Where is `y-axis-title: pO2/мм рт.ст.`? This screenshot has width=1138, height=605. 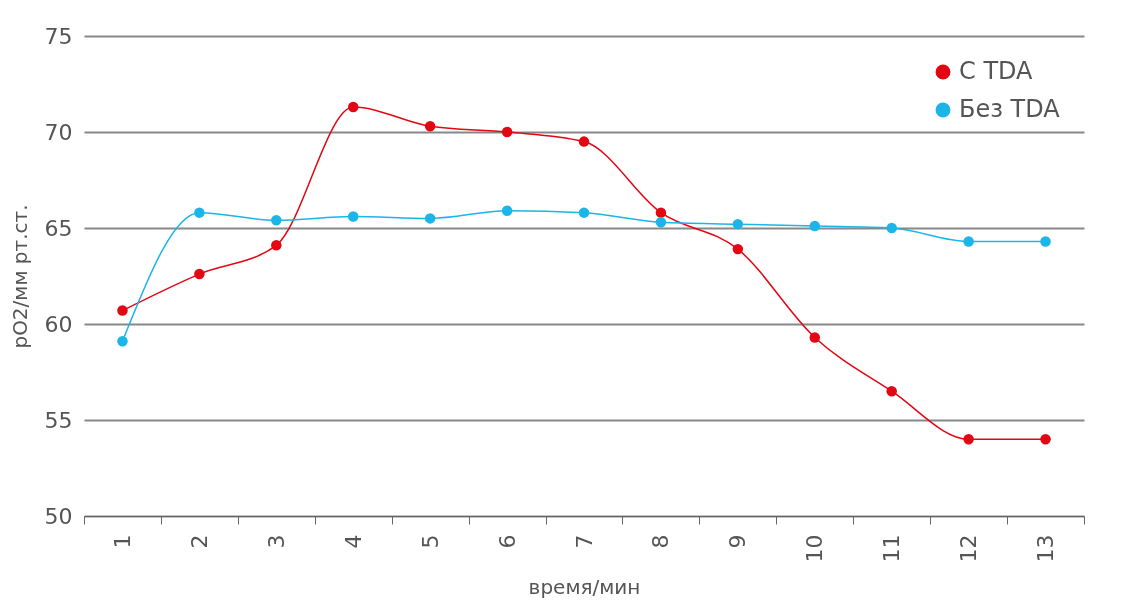
y-axis-title: pO2/мм рт.ст. is located at coordinates (19, 276).